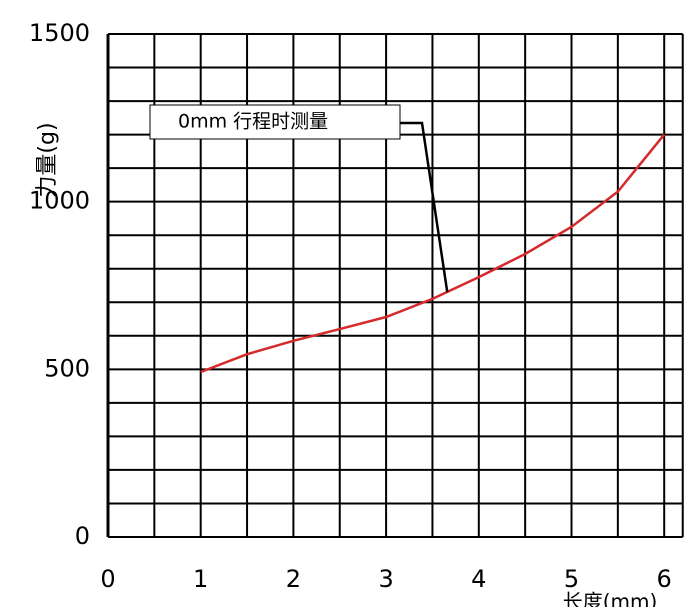  What do you see at coordinates (610, 598) in the screenshot?
I see `x-axis-label: 长度(mm)` at bounding box center [610, 598].